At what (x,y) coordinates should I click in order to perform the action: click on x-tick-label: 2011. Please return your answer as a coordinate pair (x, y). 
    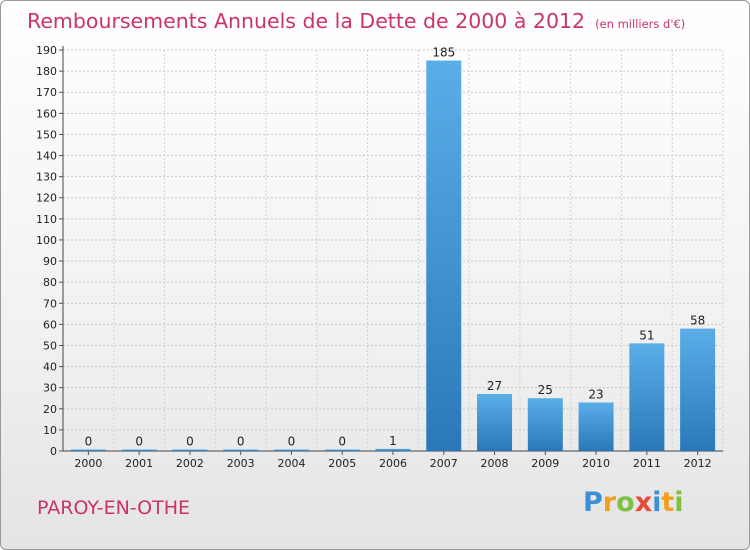
    Looking at the image, I should click on (647, 463).